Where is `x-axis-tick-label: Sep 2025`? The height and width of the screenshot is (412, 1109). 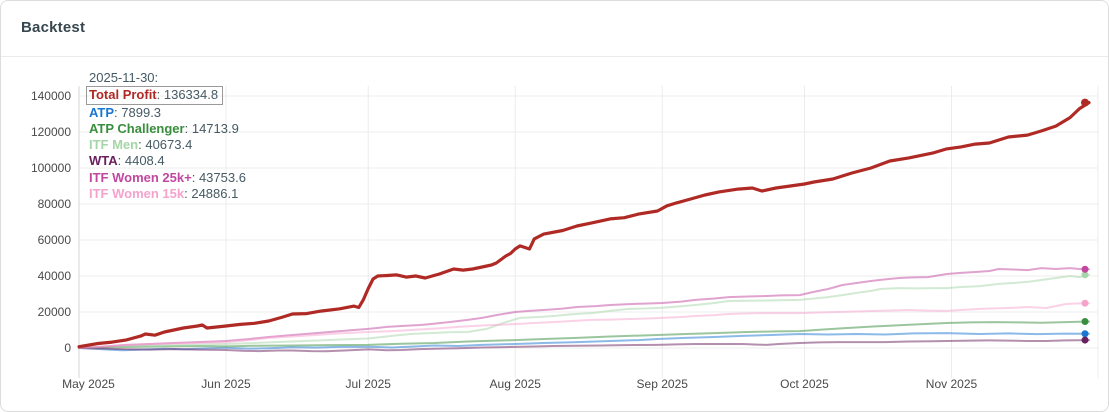
x-axis-tick-label: Sep 2025 is located at coordinates (663, 384).